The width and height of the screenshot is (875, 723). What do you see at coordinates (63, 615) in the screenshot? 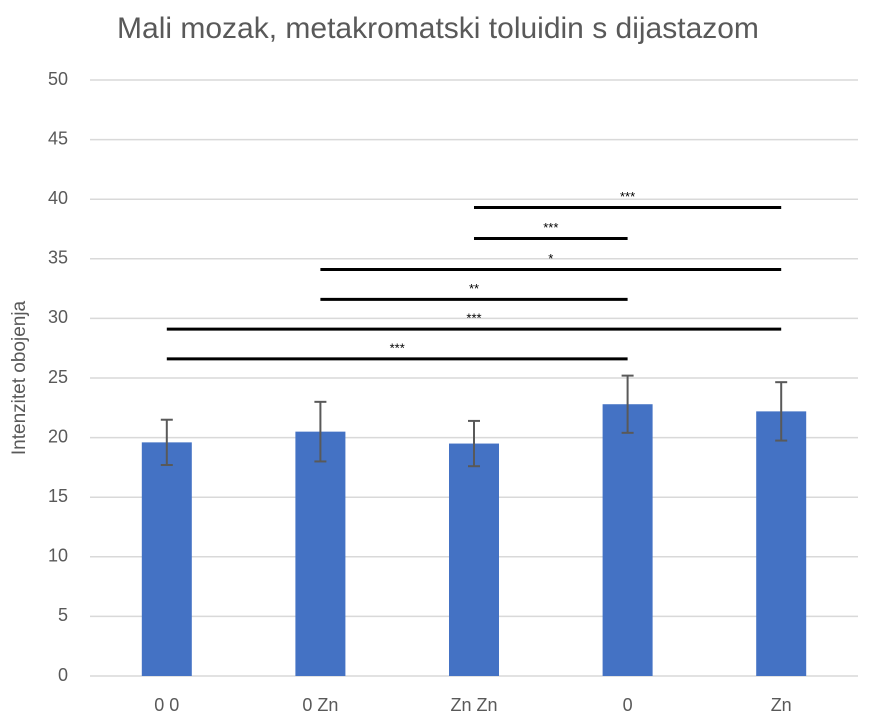
I see `y-tick-label: 5` at bounding box center [63, 615].